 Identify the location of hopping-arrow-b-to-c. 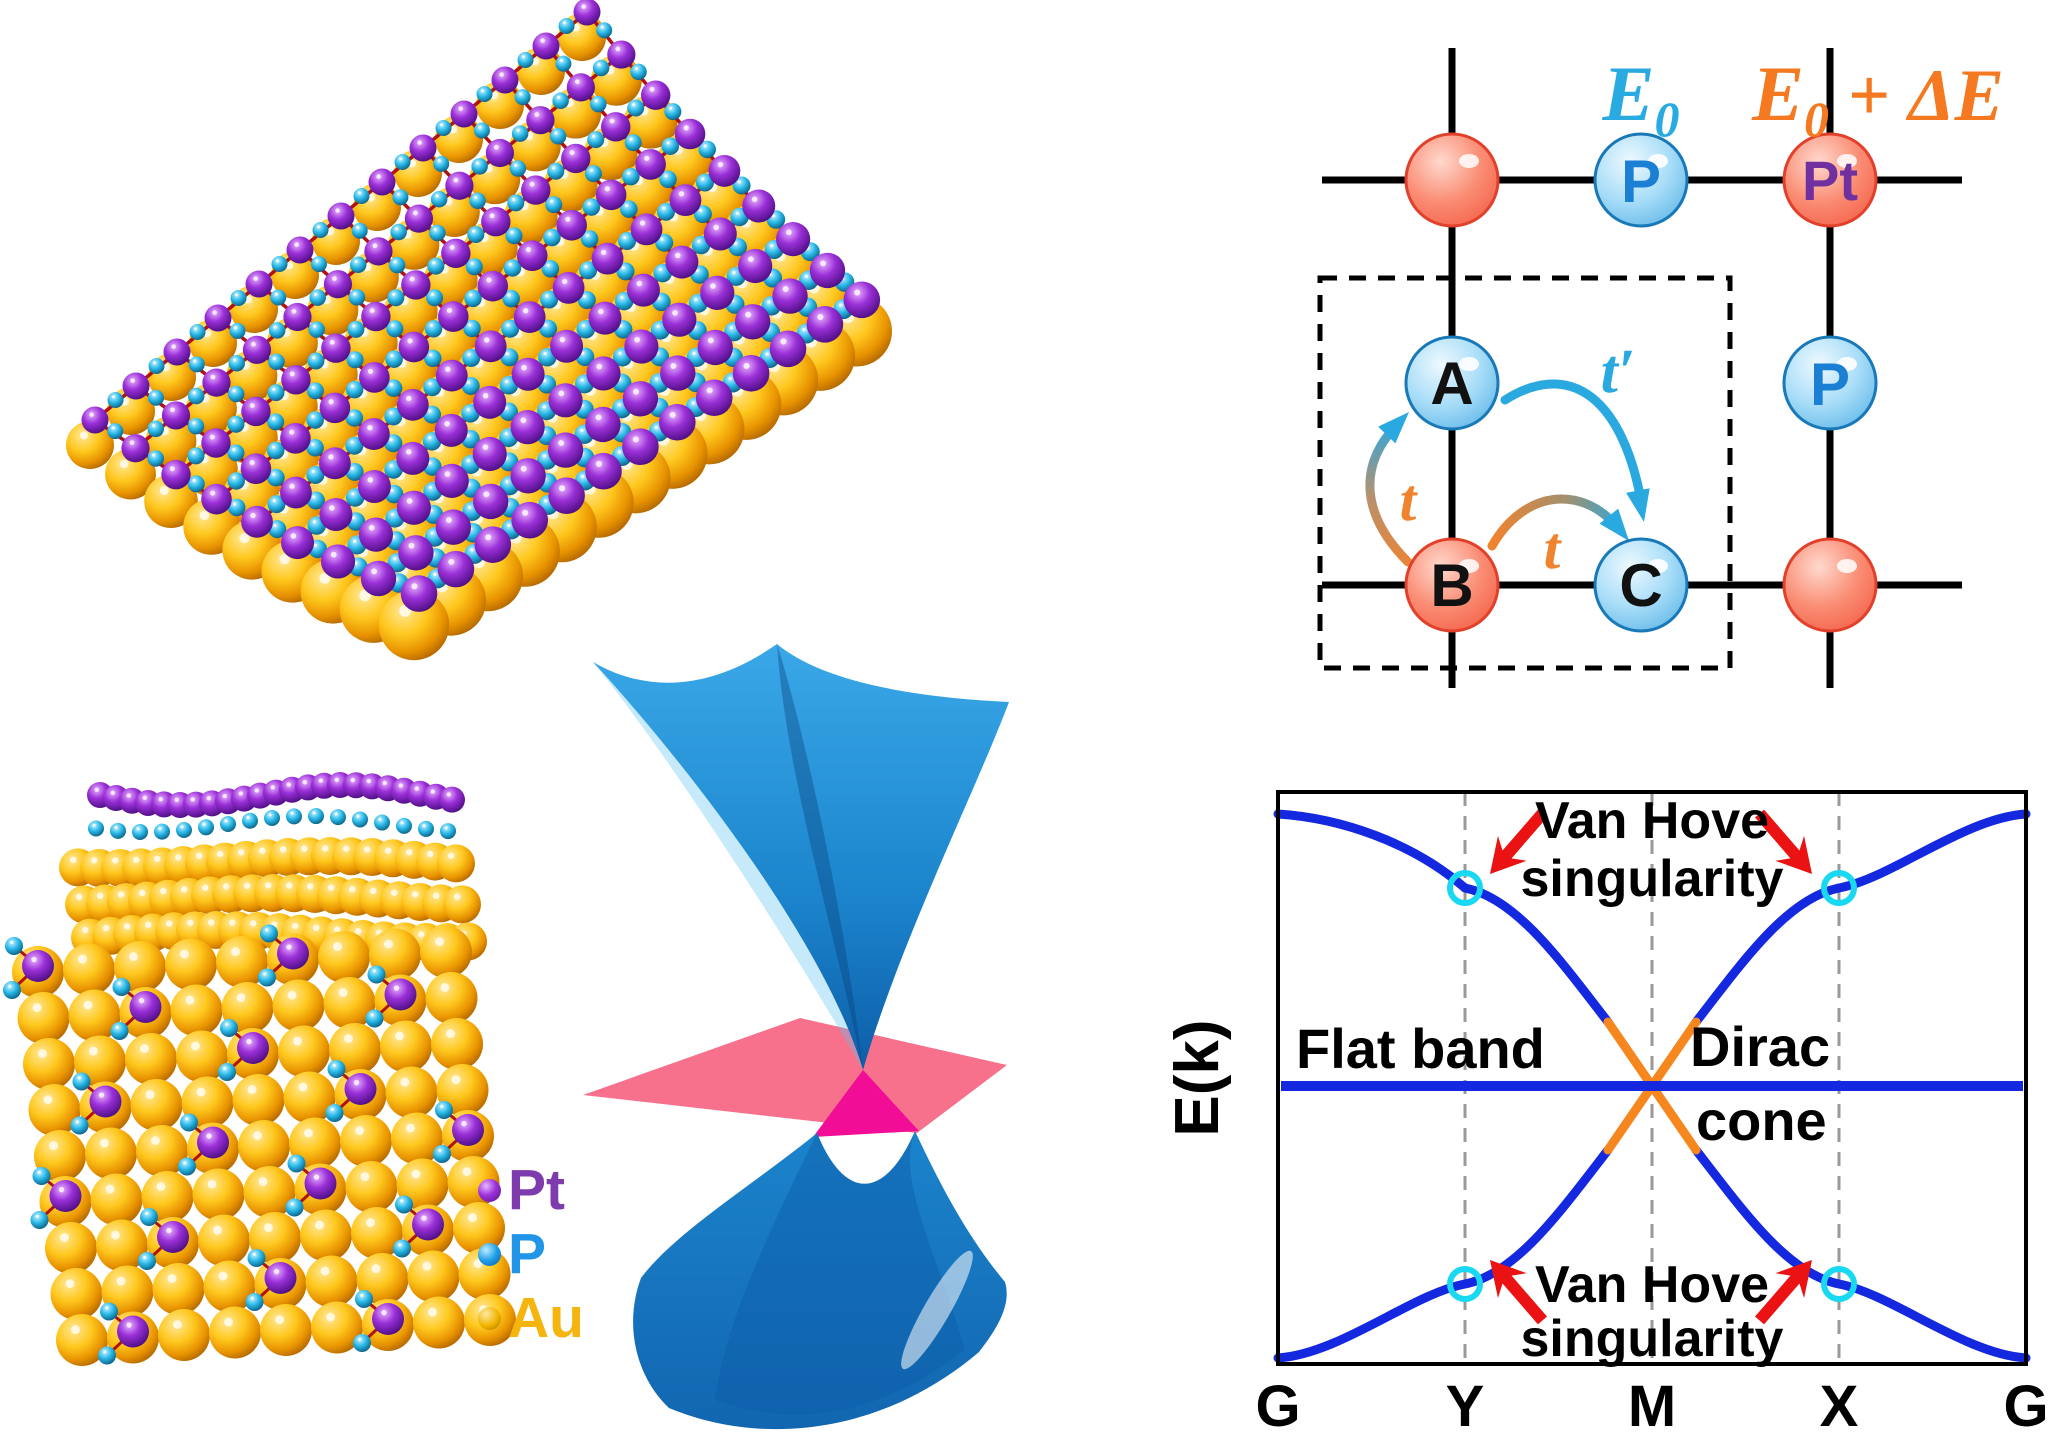
(1555, 522).